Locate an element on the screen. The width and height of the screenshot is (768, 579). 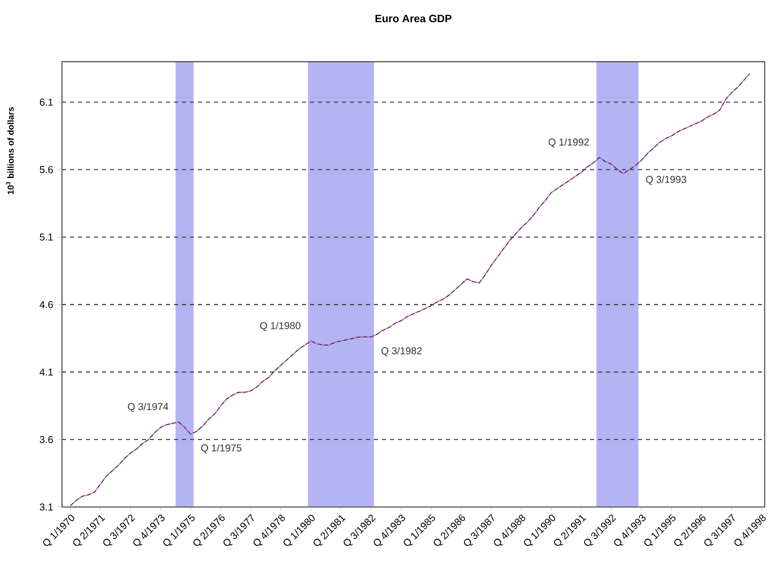
annotation: Q 3/1982 is located at coordinates (401, 351).